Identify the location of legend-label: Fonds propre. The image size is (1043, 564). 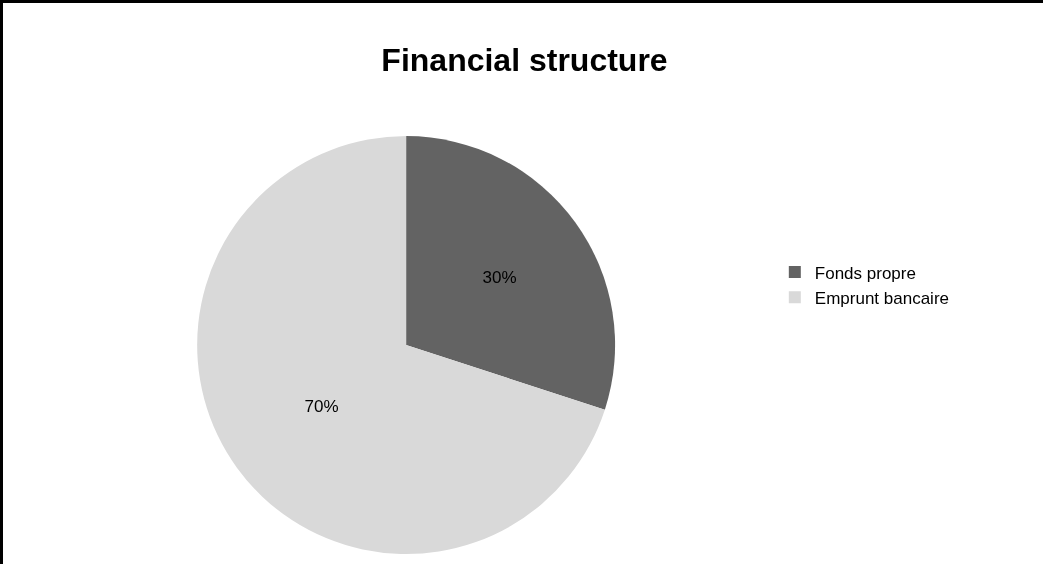
(865, 273).